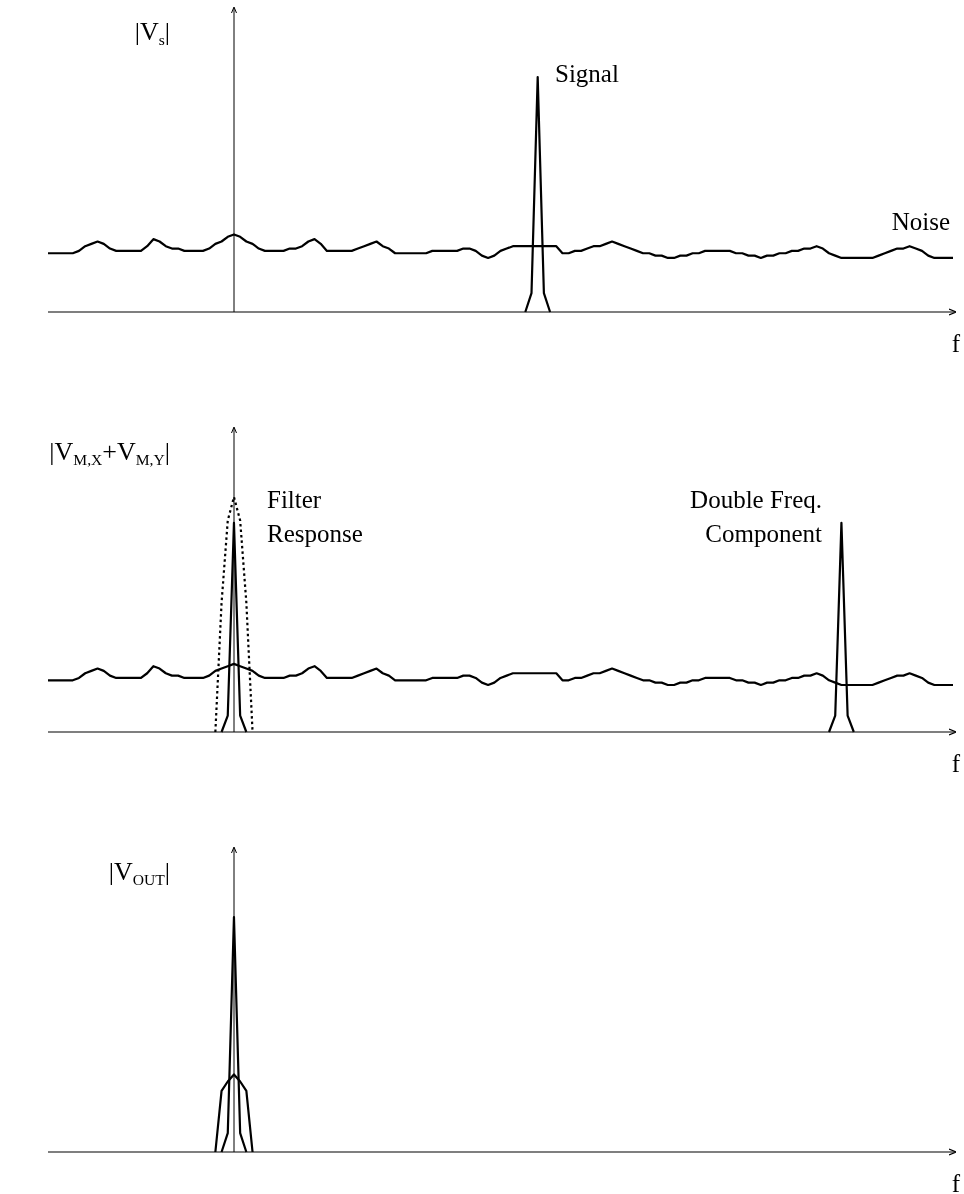  Describe the element at coordinates (315, 516) in the screenshot. I see `annotation: Filter Response` at that location.